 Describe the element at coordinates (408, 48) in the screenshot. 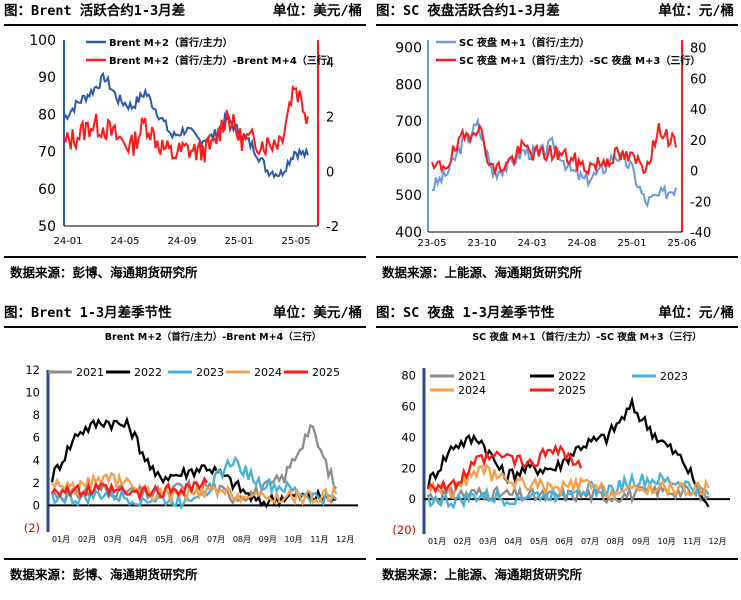

I see `y-left-tick-label: 900` at that location.